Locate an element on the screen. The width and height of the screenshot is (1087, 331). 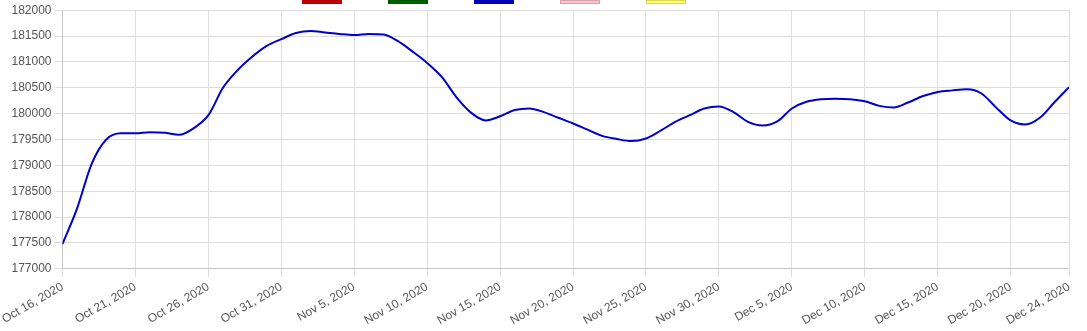
y-tick-label: 177000 is located at coordinates (31, 268).